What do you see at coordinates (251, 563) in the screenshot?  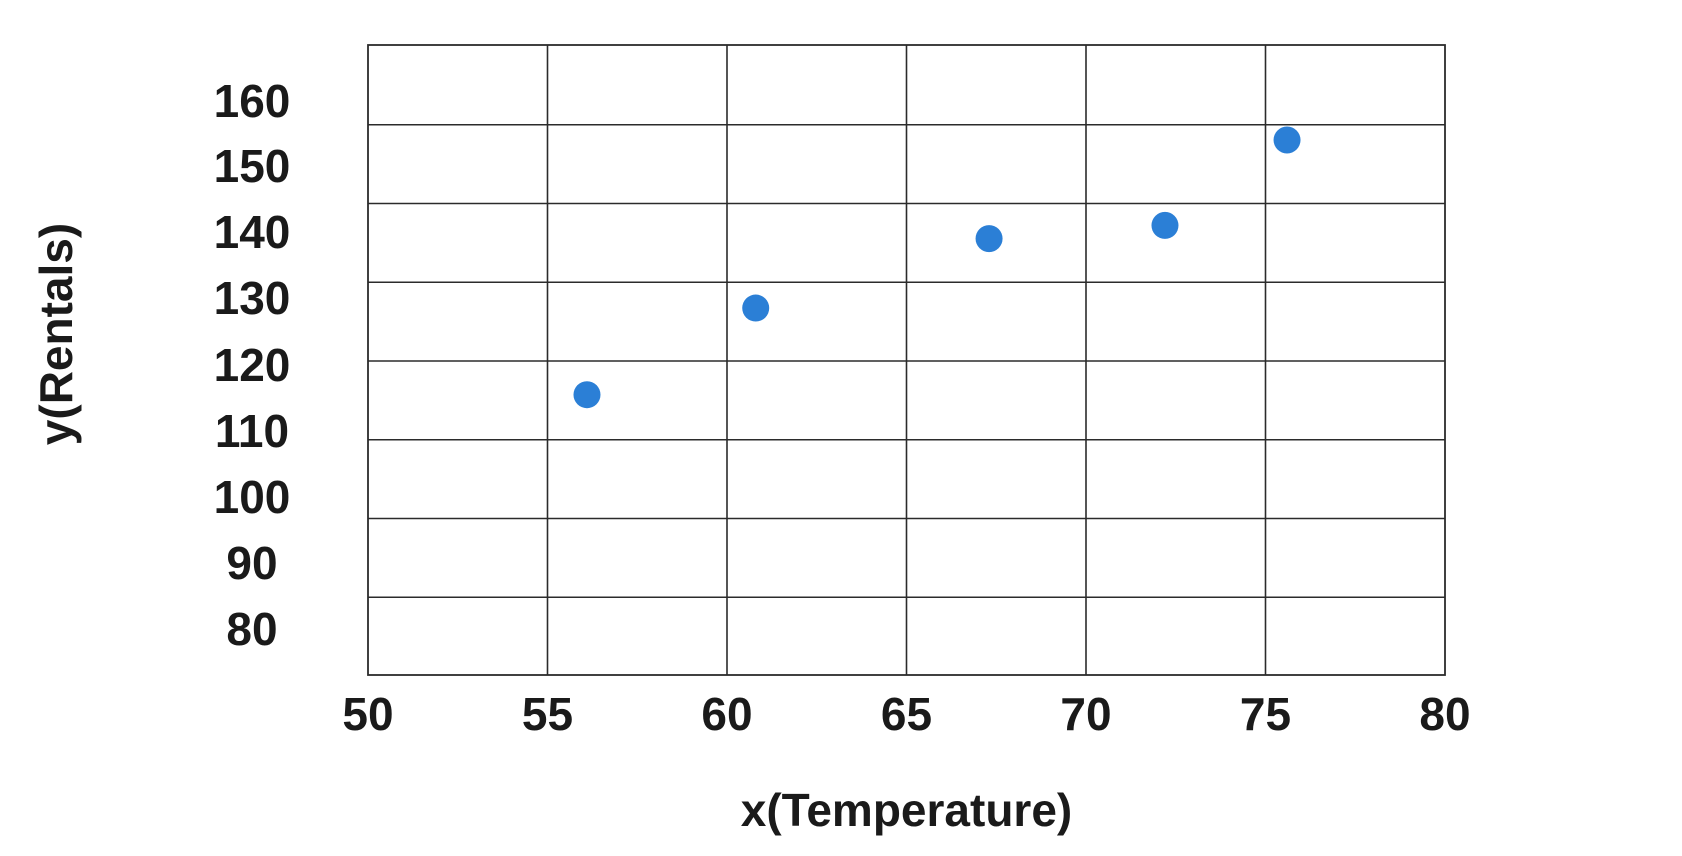 I see `y-tick-label: 90` at bounding box center [251, 563].